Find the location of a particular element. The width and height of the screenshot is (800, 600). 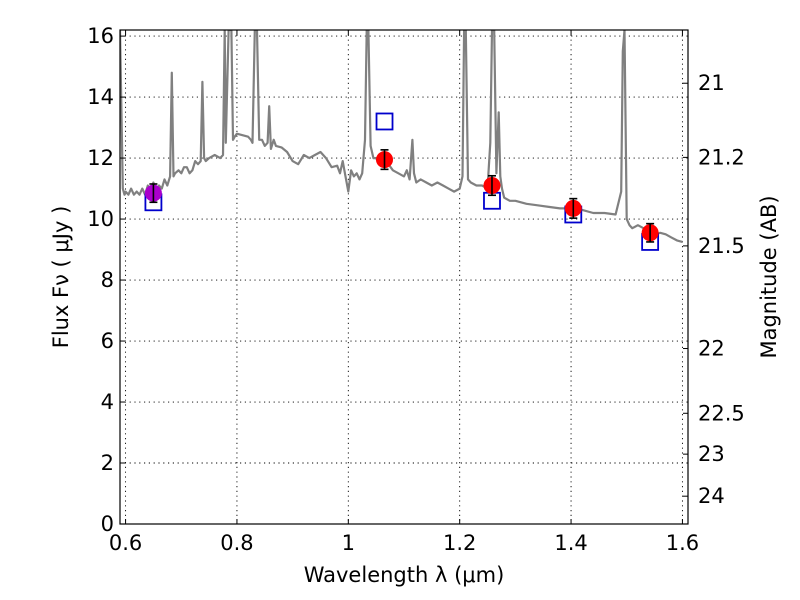

x-axis-label: Wavelength λ (μm) is located at coordinates (404, 575).